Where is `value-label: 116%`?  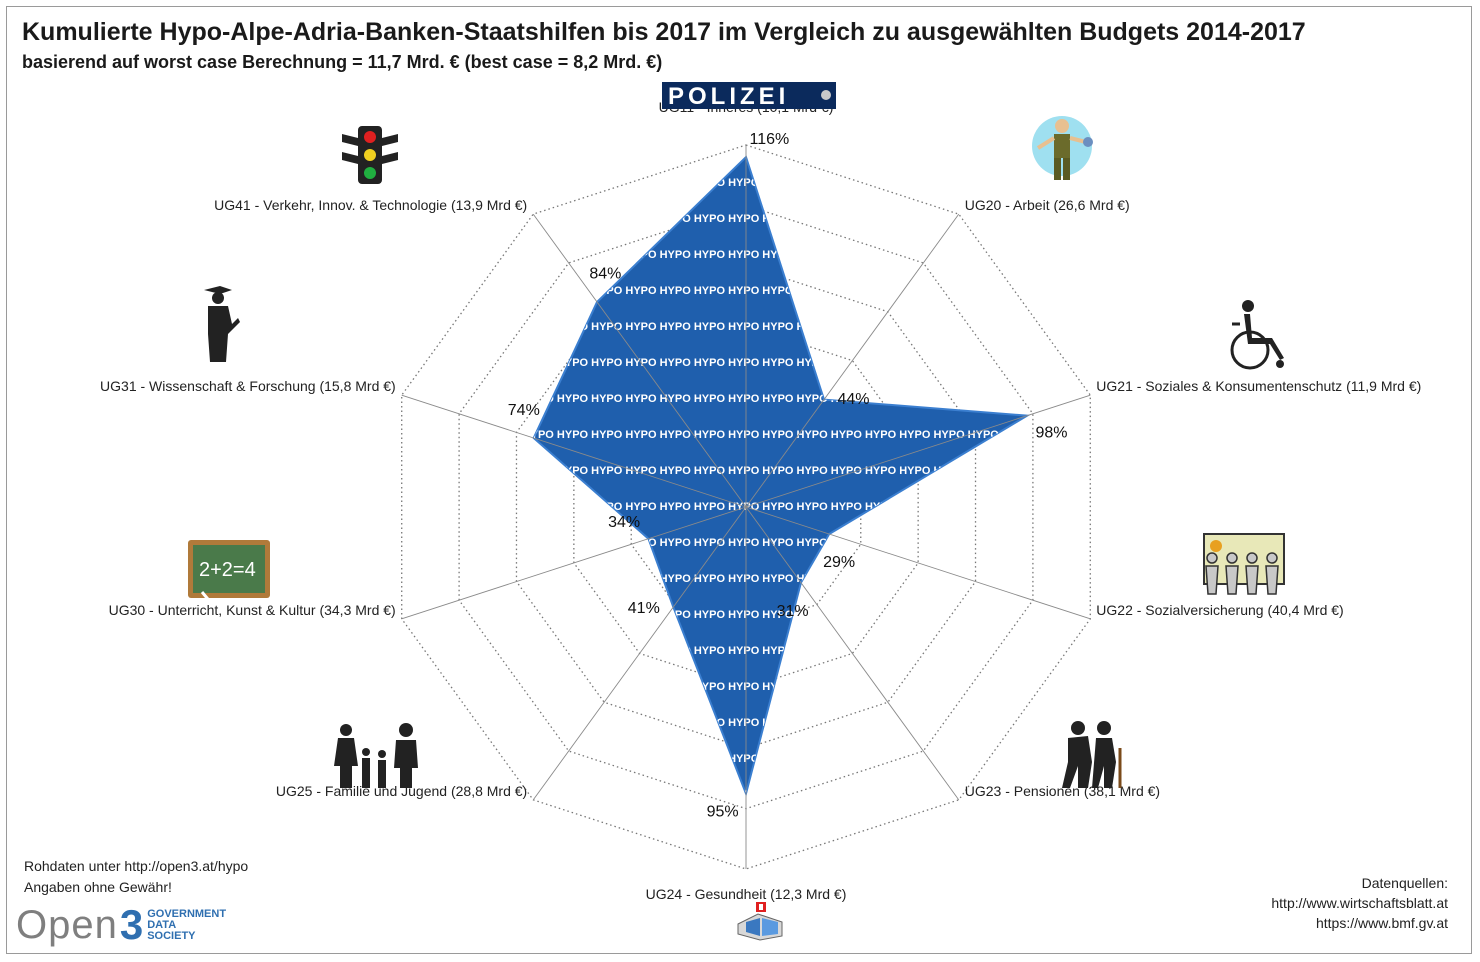
value-label: 116% is located at coordinates (770, 139).